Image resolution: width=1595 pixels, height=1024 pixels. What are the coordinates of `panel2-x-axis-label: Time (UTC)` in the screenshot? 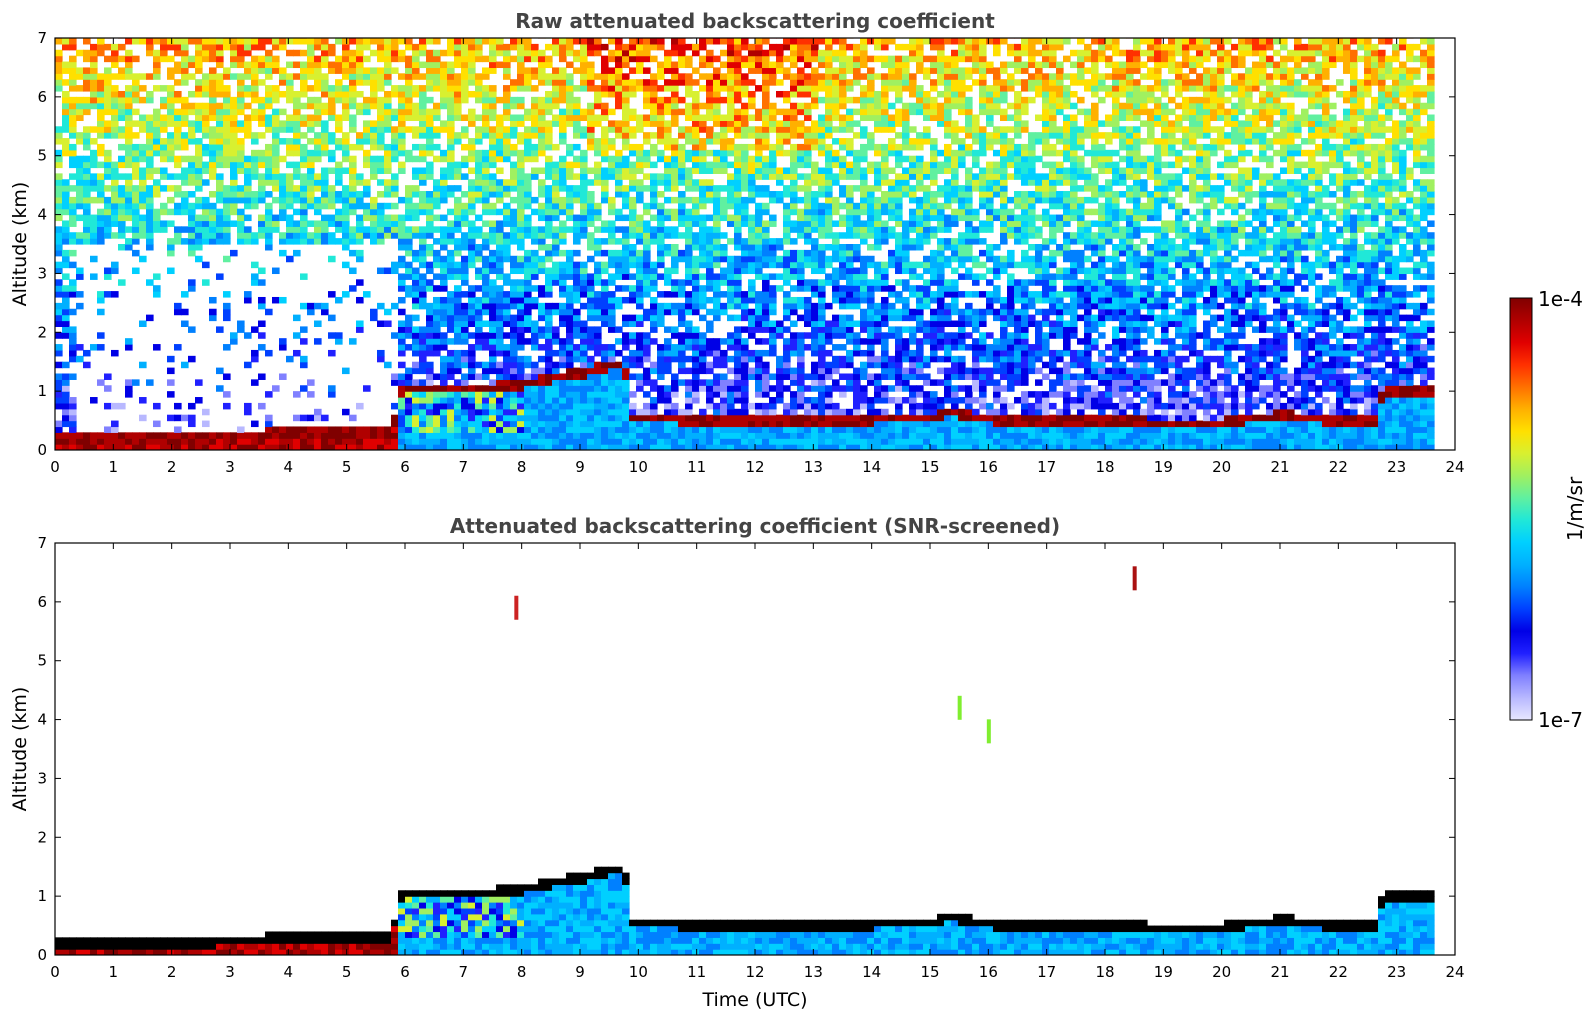 It's located at (754, 1000).